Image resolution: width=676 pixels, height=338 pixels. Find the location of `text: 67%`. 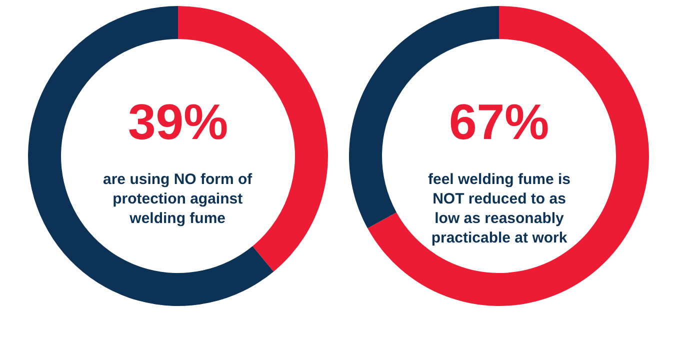

text: 67% is located at coordinates (499, 122).